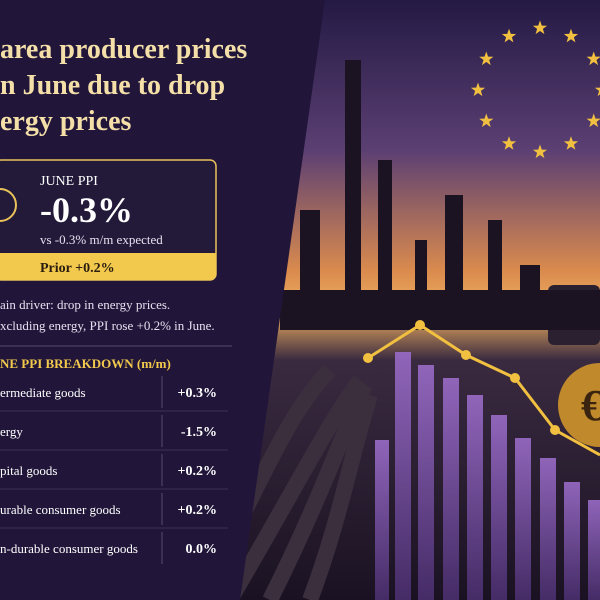 The width and height of the screenshot is (600, 600). I want to click on title-line: n June due to drop, so click(112, 85).